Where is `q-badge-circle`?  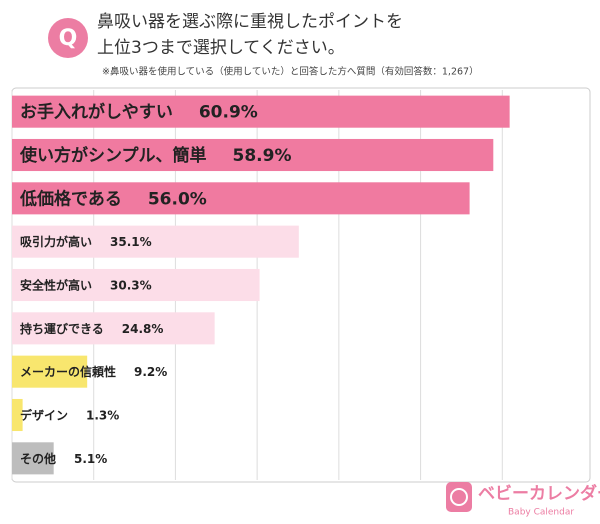 q-badge-circle is located at coordinates (68, 38).